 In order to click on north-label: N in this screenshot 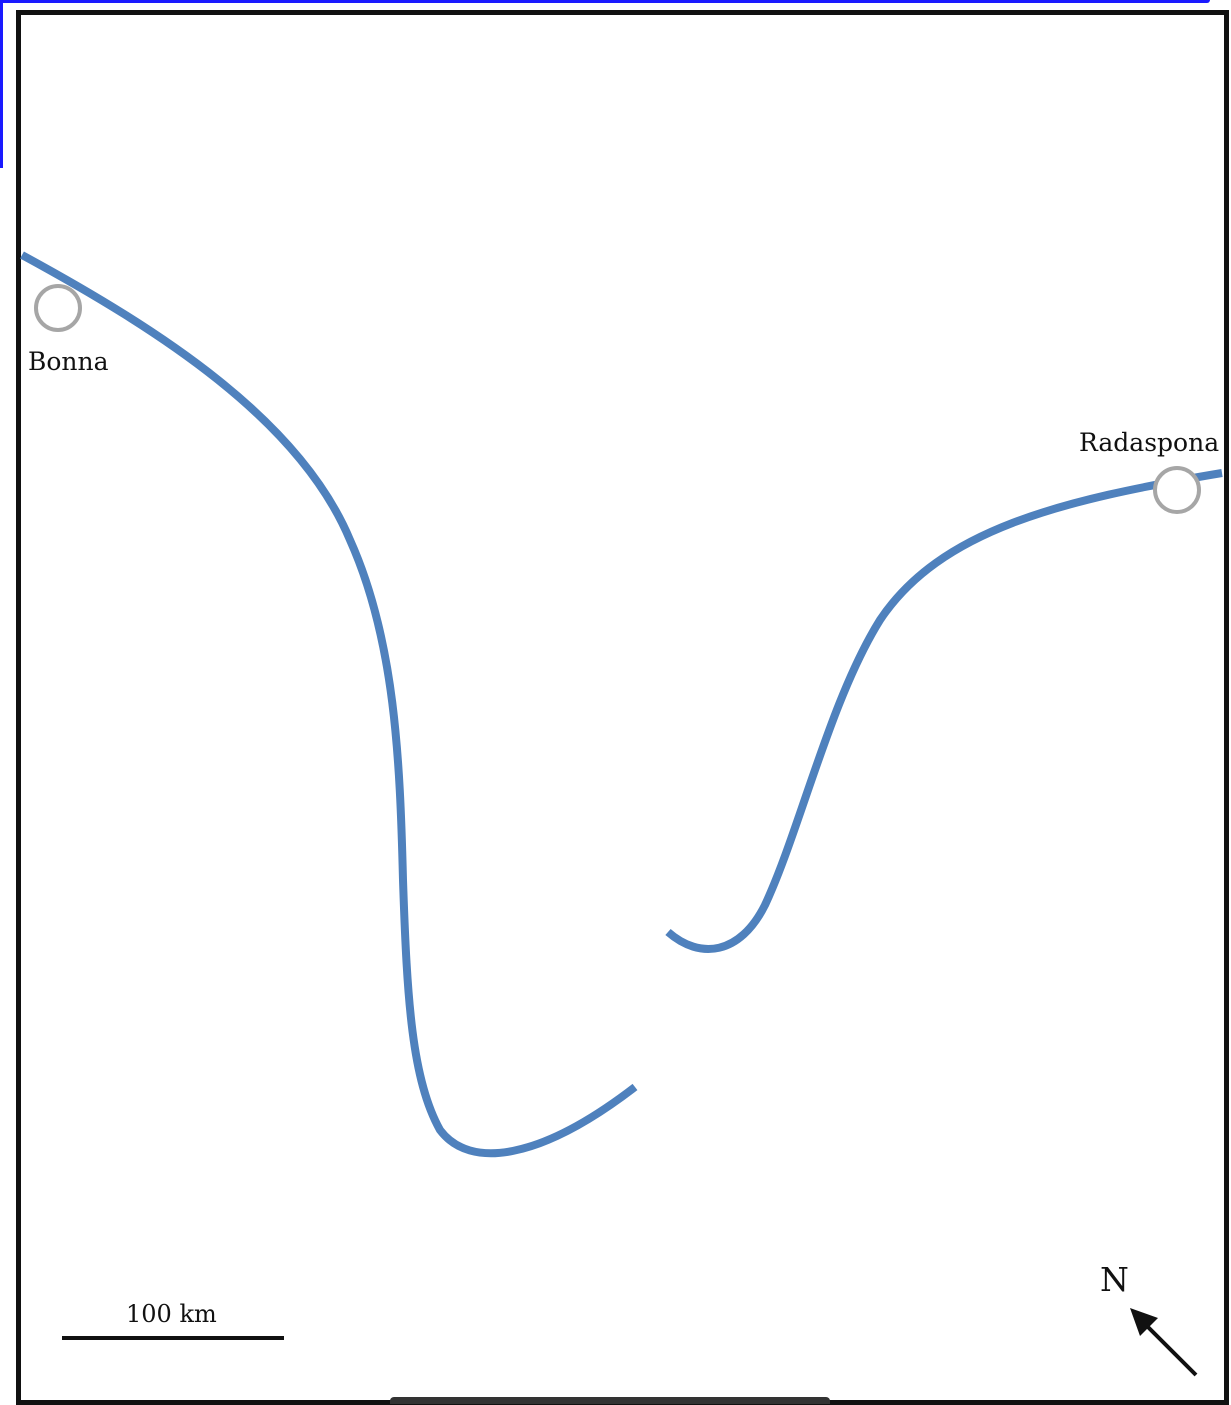, I will do `click(1114, 1279)`.